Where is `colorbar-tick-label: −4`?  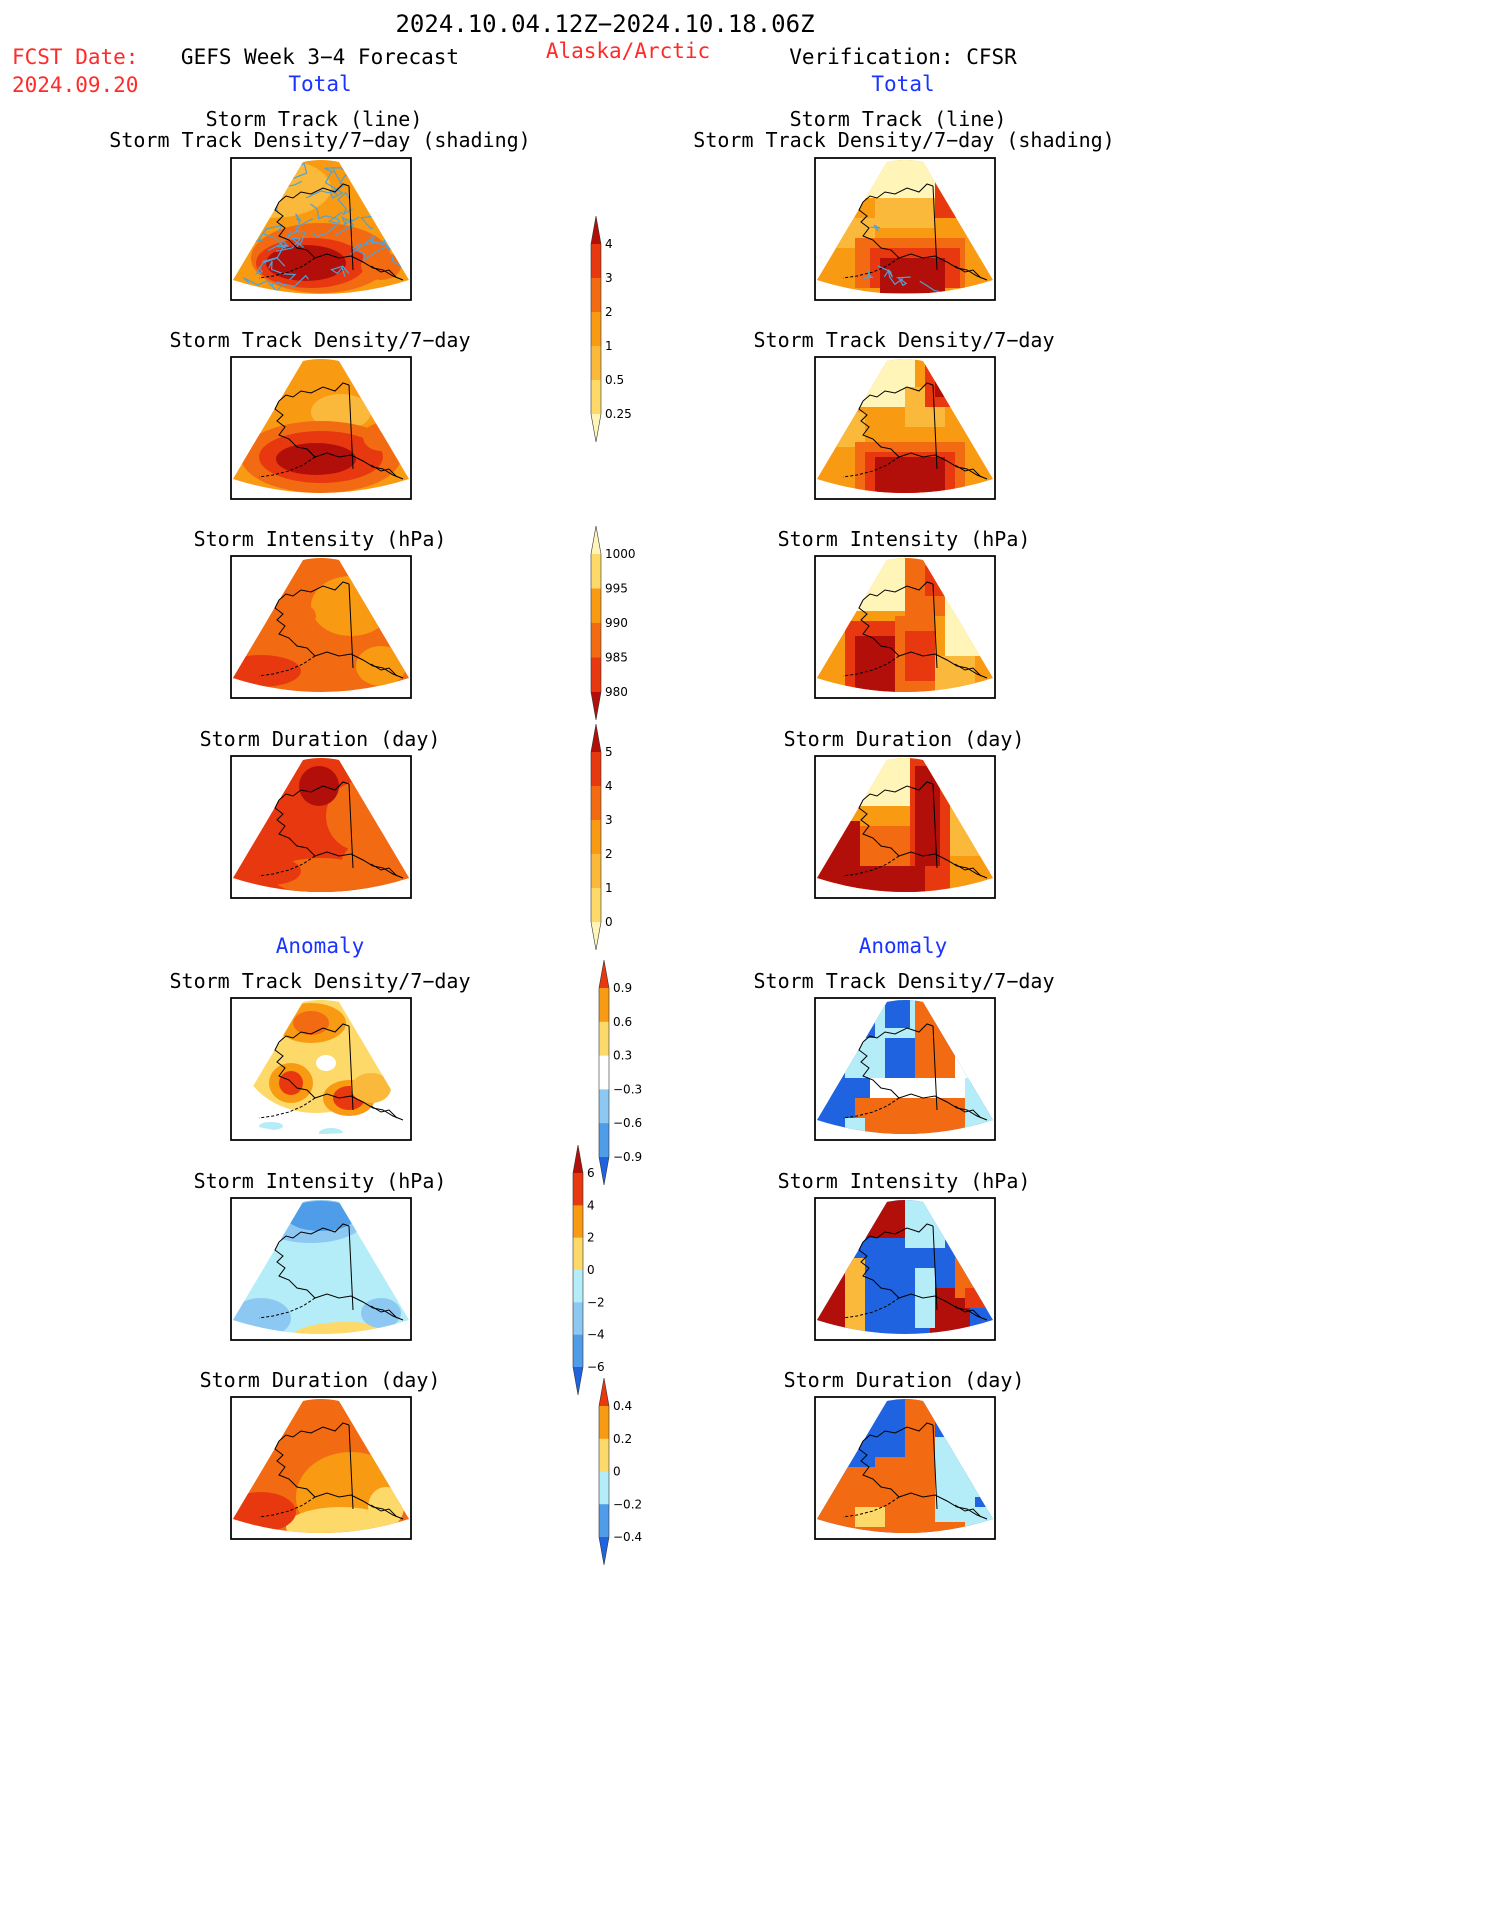
colorbar-tick-label: −4 is located at coordinates (596, 1335).